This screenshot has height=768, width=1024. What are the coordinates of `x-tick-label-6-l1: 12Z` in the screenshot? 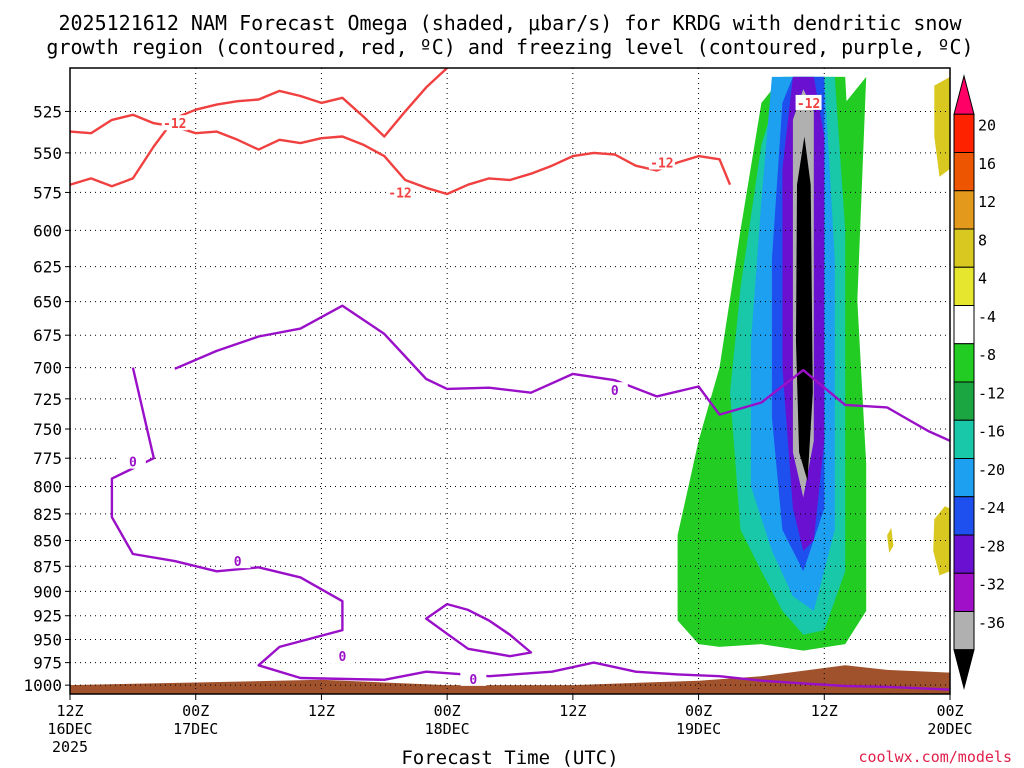 It's located at (824, 711).